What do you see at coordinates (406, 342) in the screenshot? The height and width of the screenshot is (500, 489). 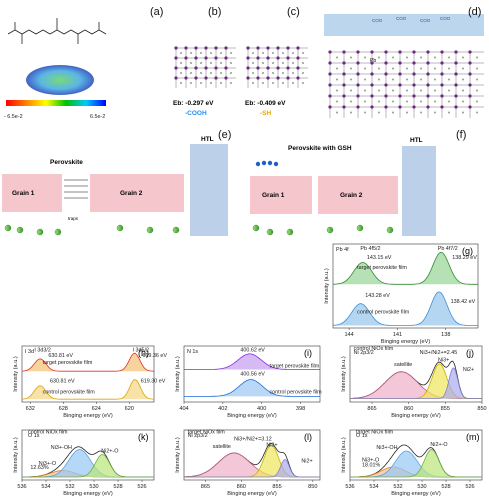 I see `spectrum-g-xlabel: Binging energy (eV)` at bounding box center [406, 342].